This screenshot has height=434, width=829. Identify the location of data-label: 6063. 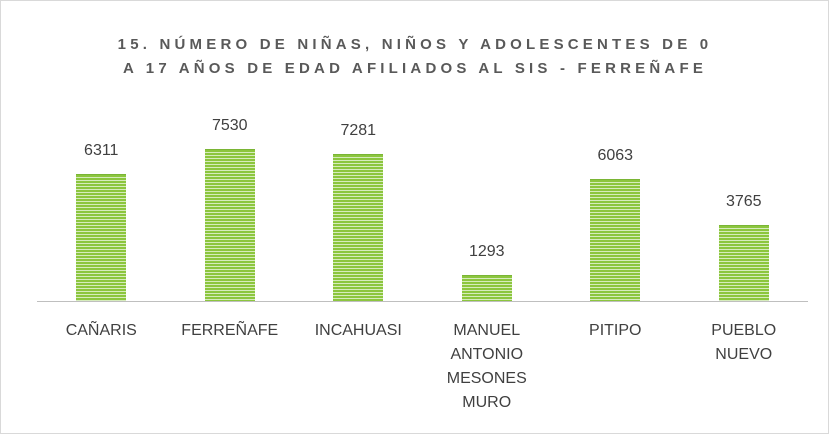
(615, 155).